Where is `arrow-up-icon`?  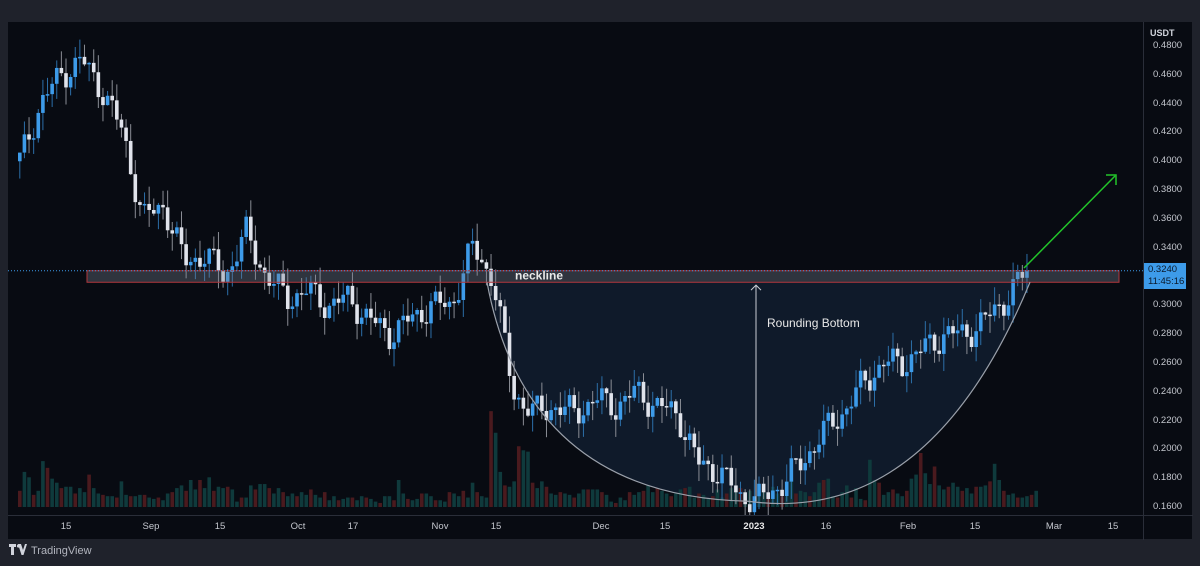 arrow-up-icon is located at coordinates (756, 287).